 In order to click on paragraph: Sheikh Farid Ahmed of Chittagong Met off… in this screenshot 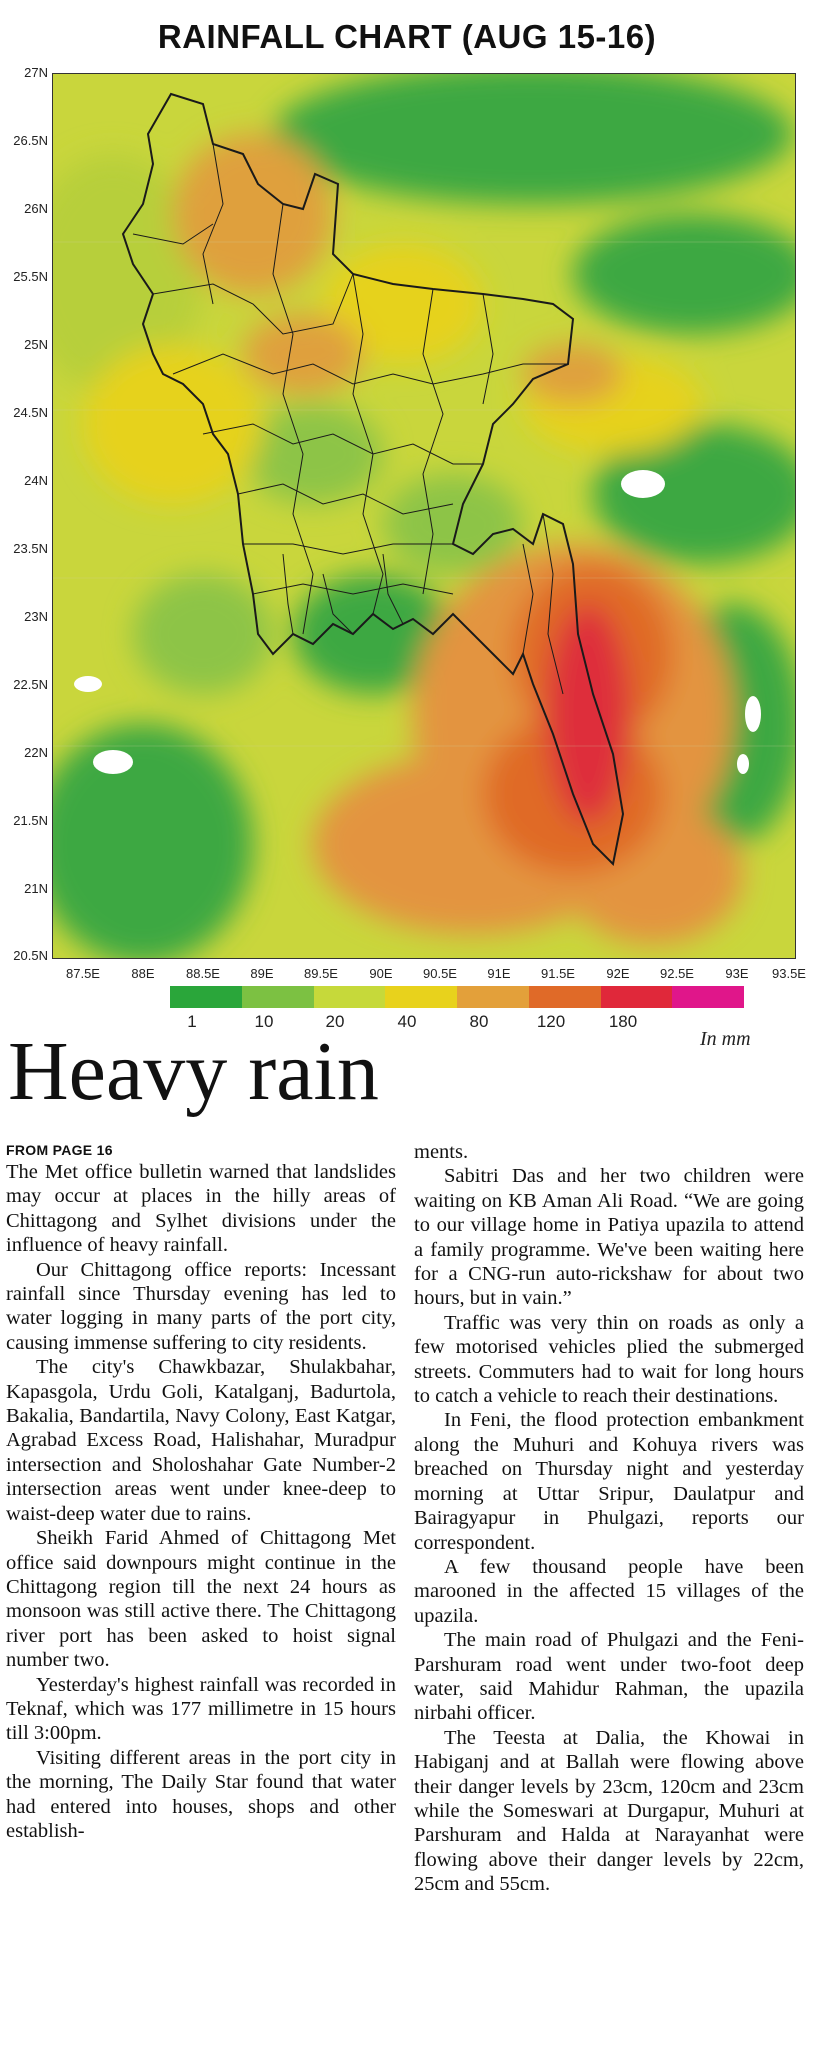, I will do `click(201, 1599)`.